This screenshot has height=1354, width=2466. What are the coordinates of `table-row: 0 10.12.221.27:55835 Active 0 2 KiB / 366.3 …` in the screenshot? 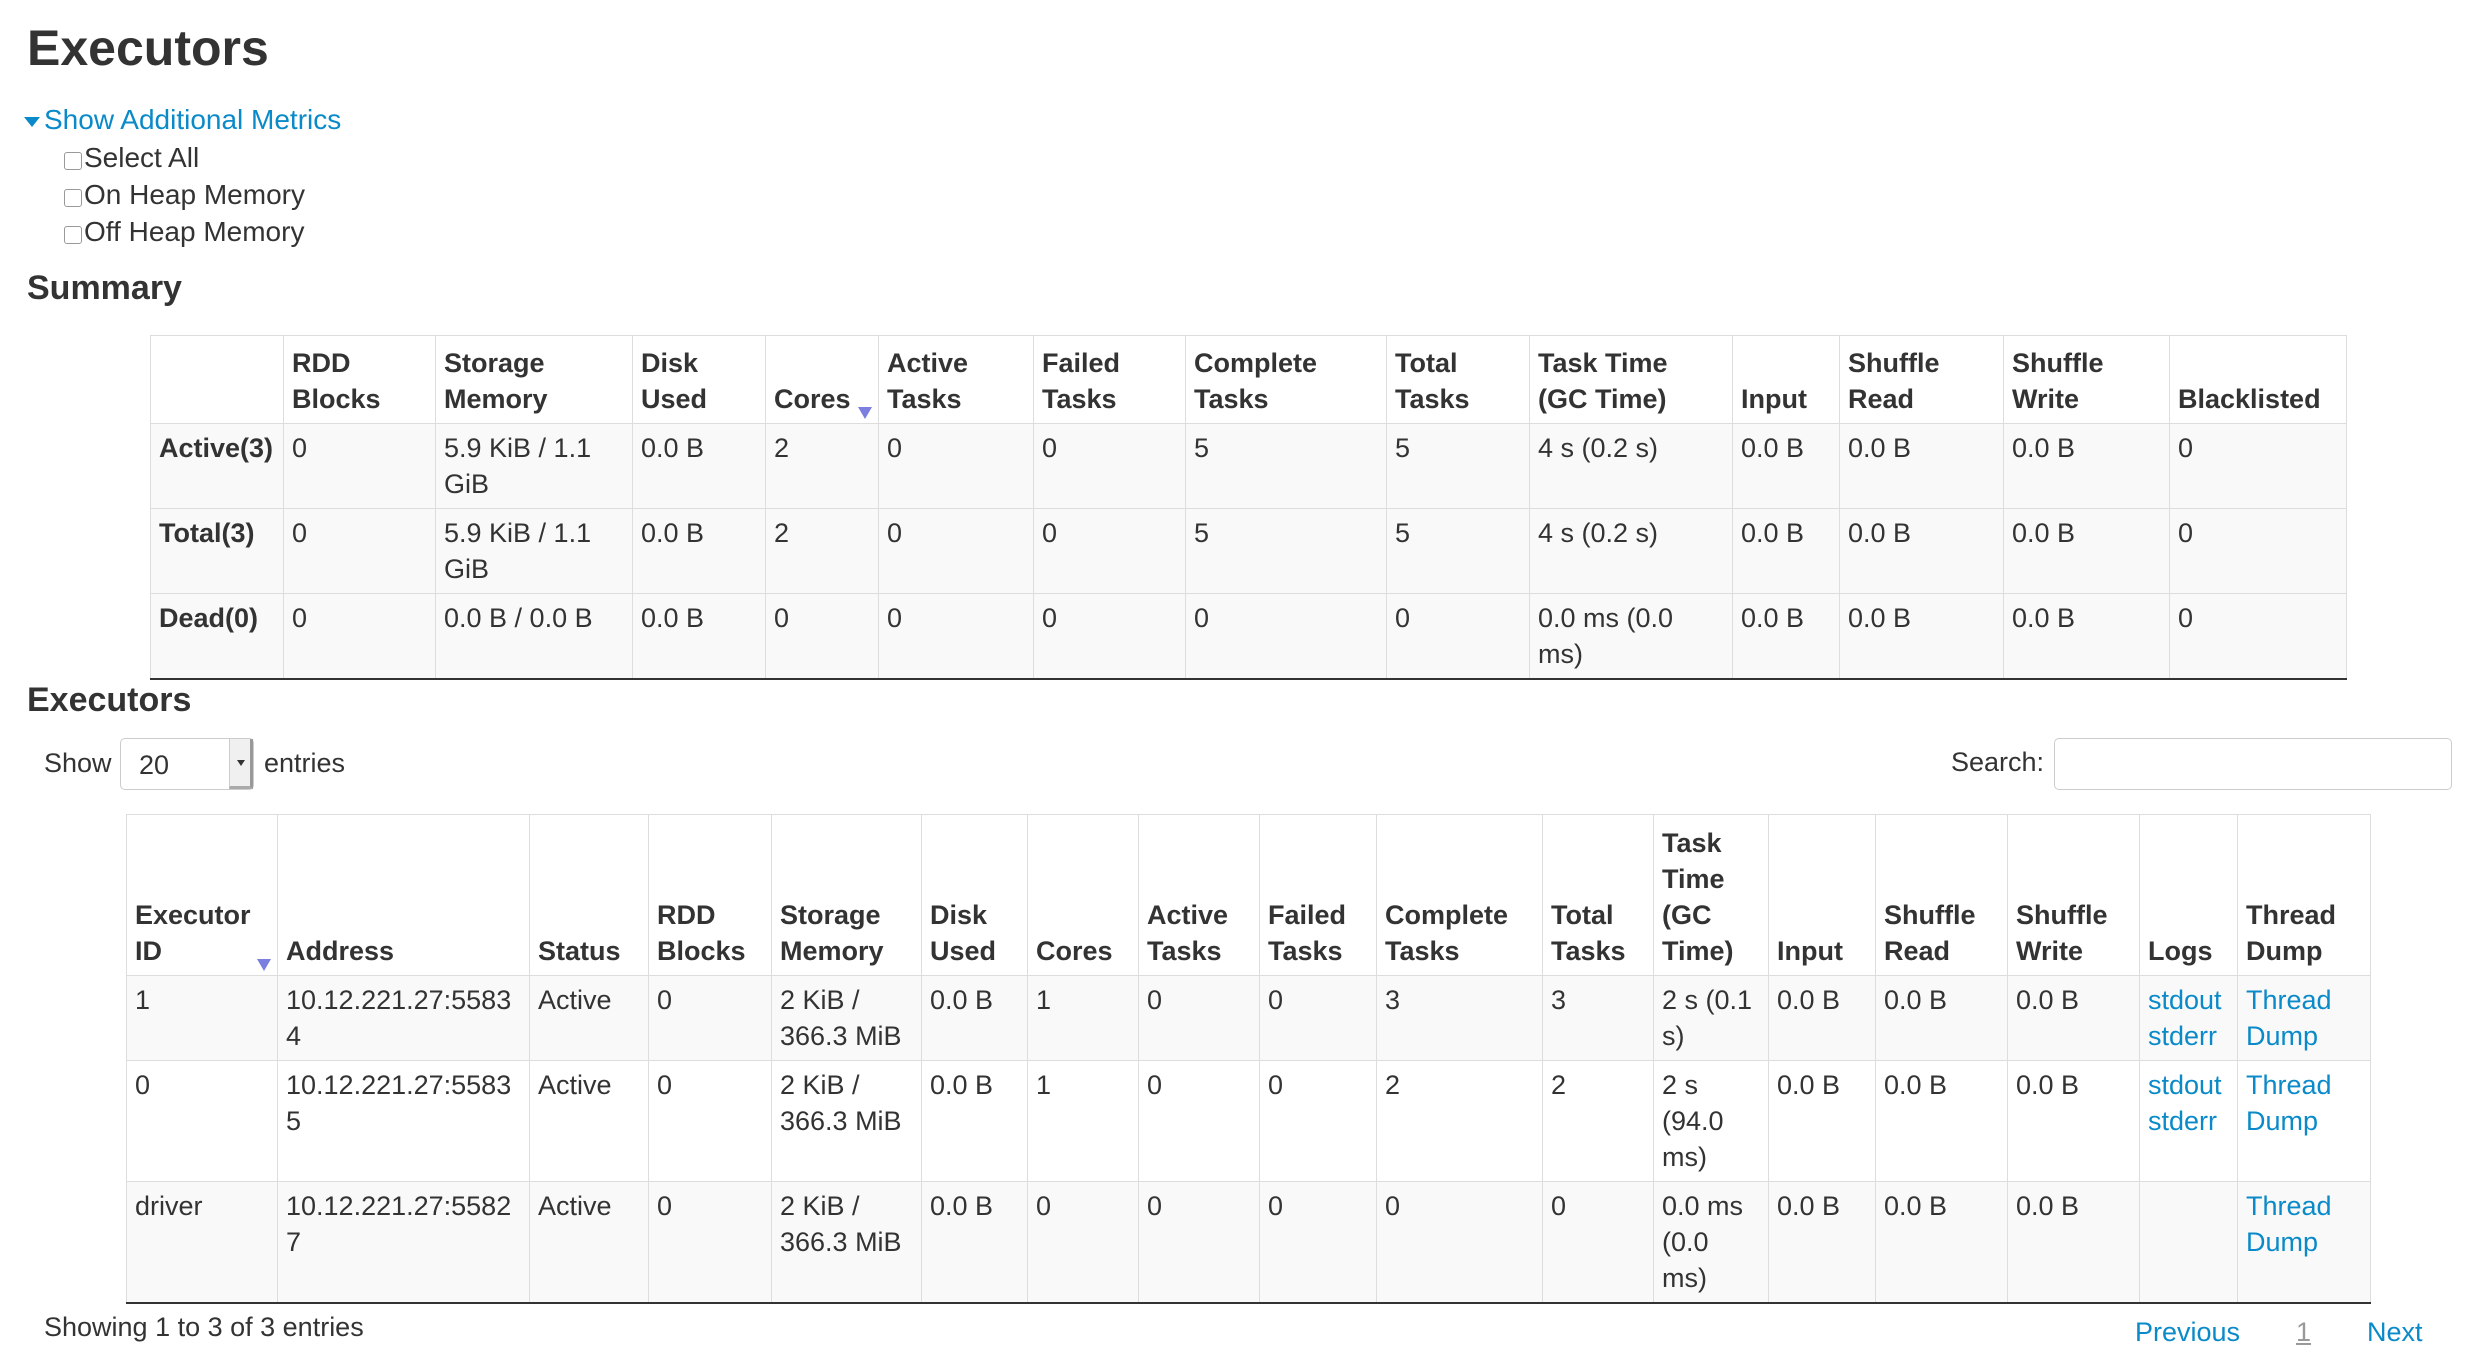 It's located at (1248, 1121).